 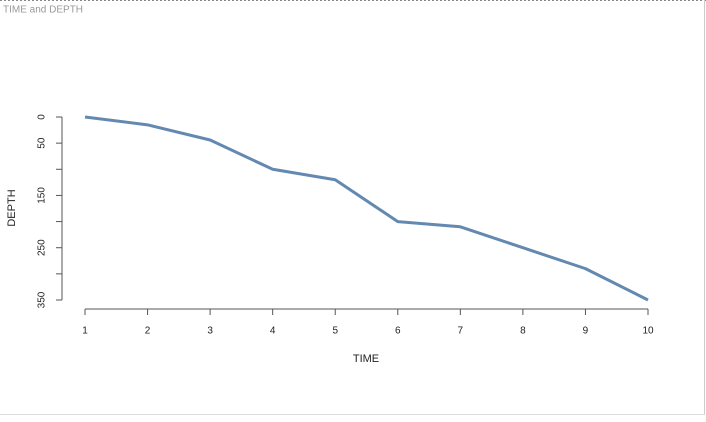 What do you see at coordinates (42, 195) in the screenshot?
I see `y-tick-label: 150` at bounding box center [42, 195].